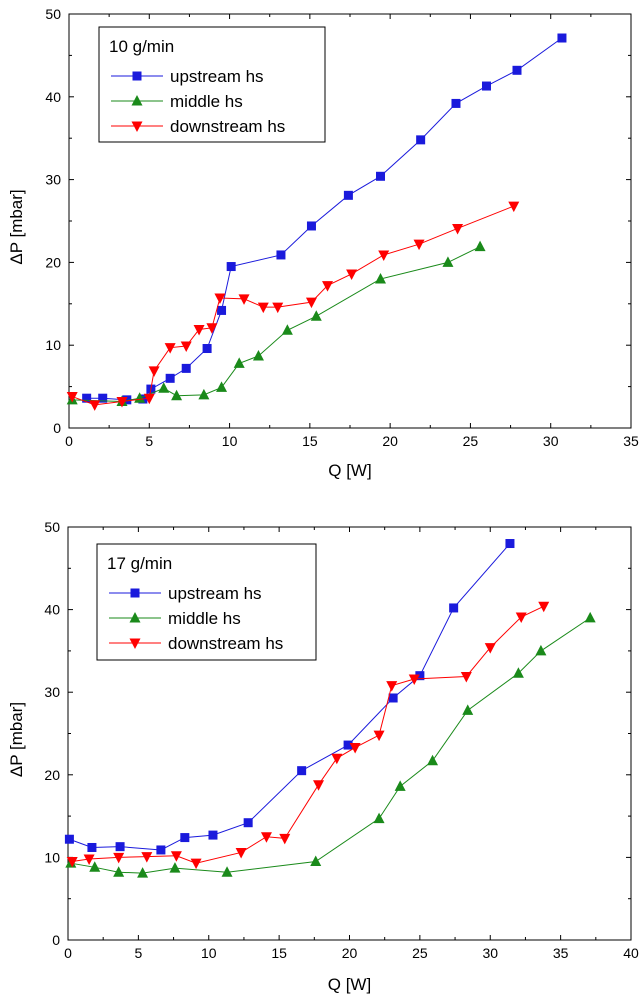 Image resolution: width=640 pixels, height=997 pixels. Describe the element at coordinates (68, 953) in the screenshot. I see `x-tick-label: 0` at that location.